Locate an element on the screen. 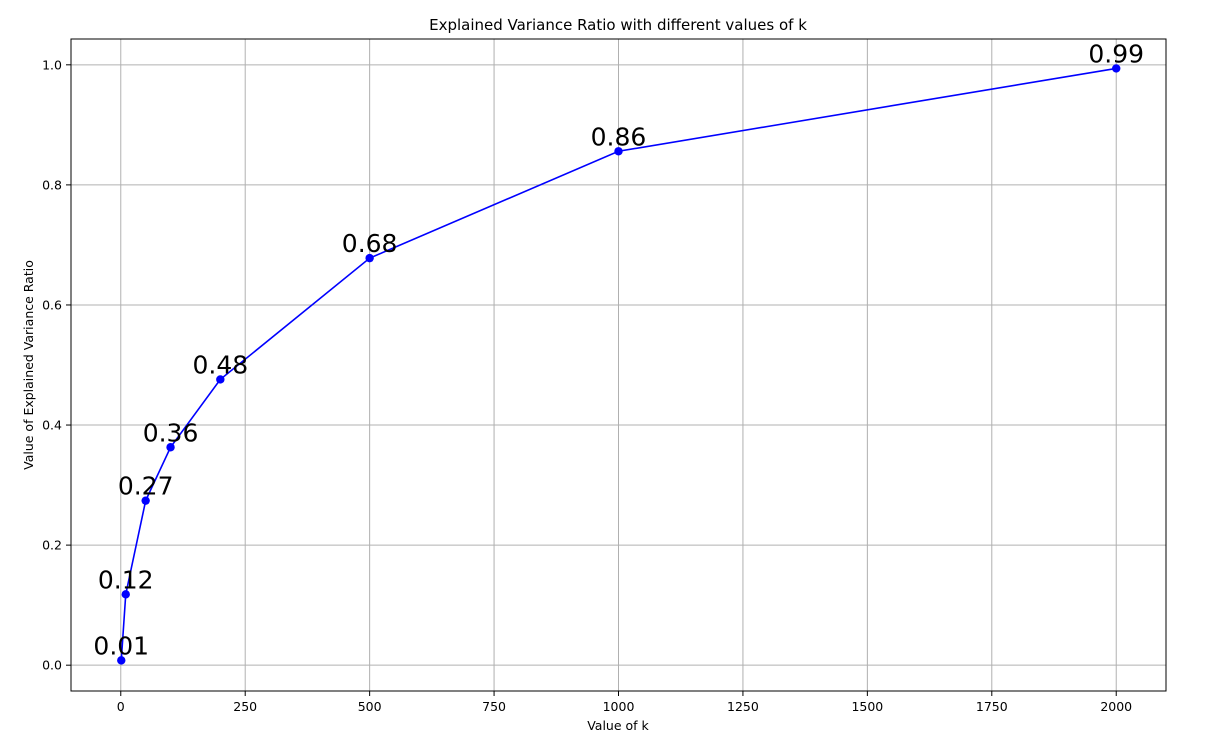 This screenshot has height=747, width=1212. y-tick-label: 0.4 is located at coordinates (52, 425).